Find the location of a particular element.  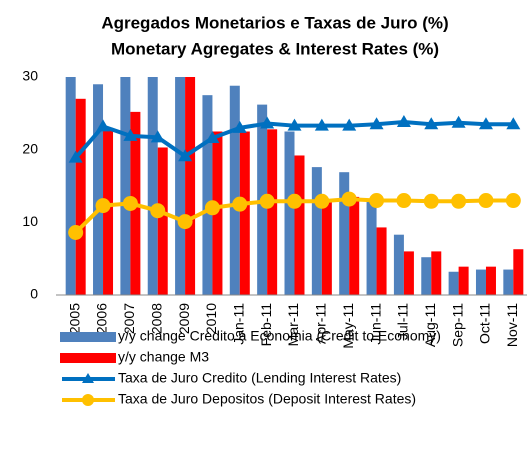

x-tick-label: Mar-11 is located at coordinates (293, 325).